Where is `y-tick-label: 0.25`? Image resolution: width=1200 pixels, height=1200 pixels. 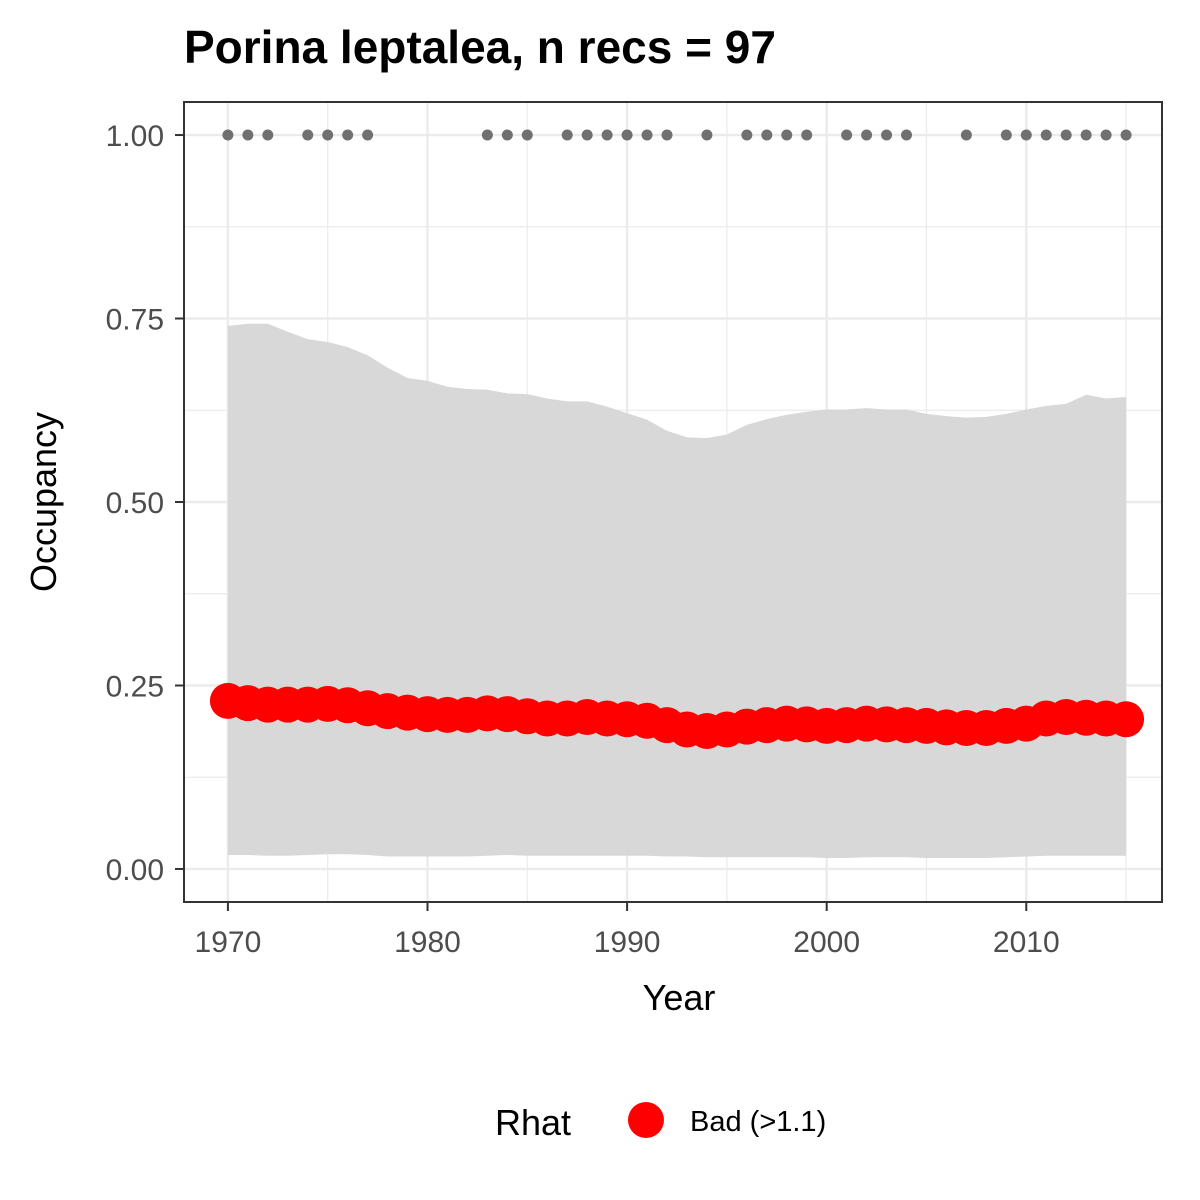
y-tick-label: 0.25 is located at coordinates (135, 686).